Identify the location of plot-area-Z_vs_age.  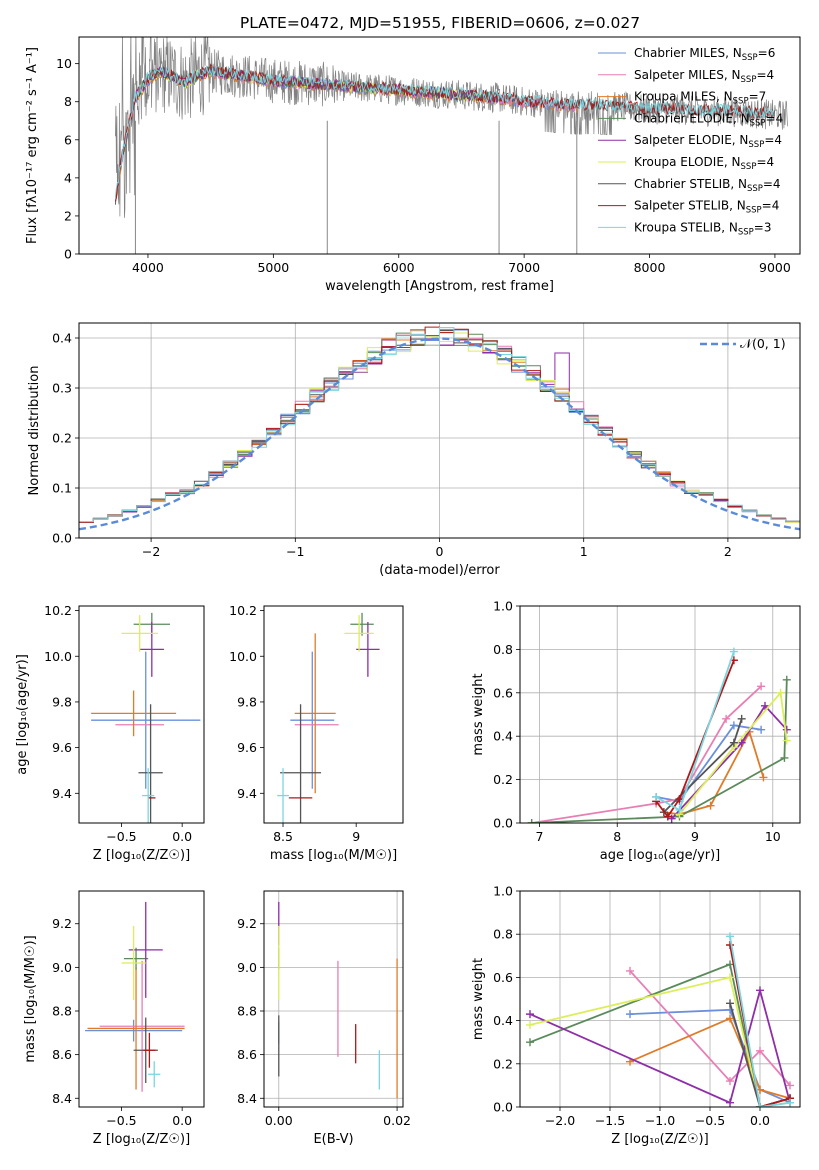
(146, 717).